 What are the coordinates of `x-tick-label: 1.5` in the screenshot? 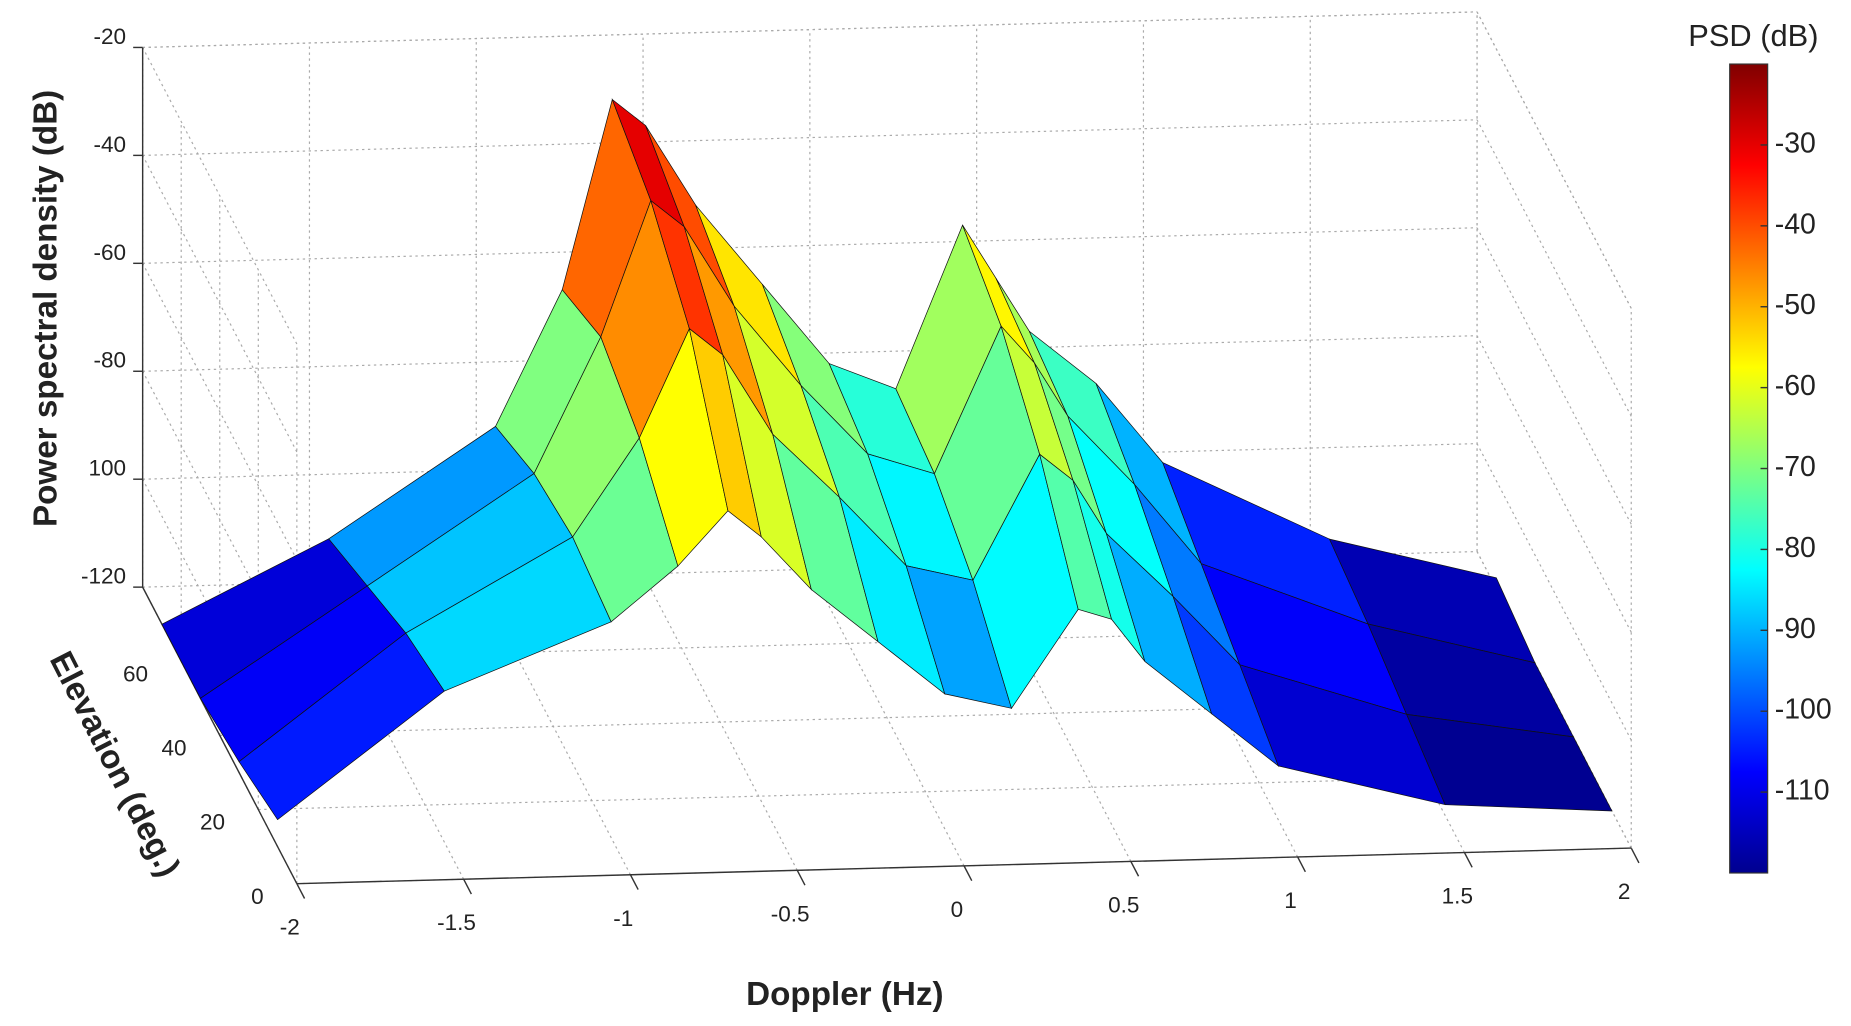 It's located at (1457, 896).